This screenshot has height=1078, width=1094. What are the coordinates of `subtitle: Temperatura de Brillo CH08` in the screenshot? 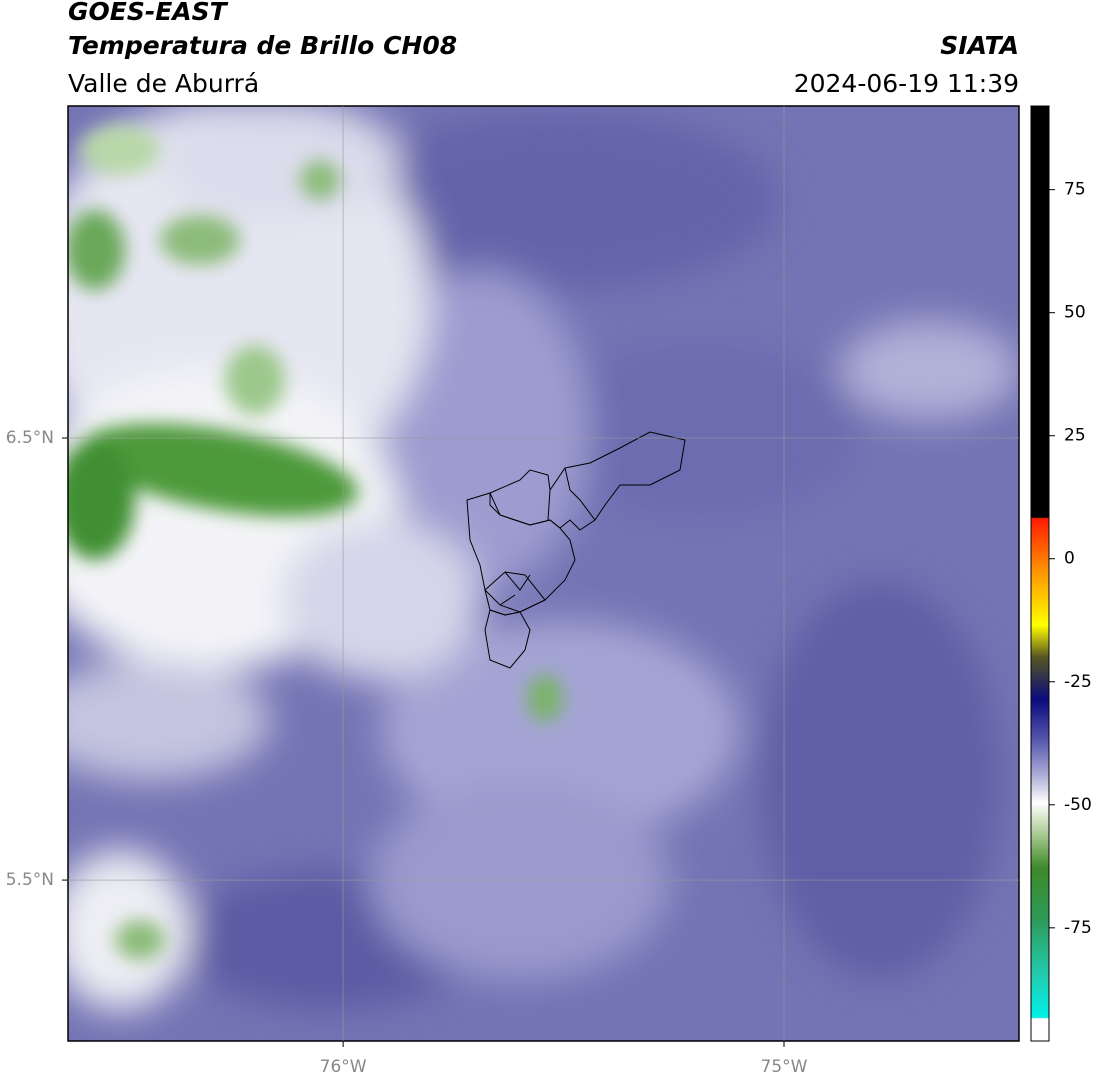 It's located at (262, 45).